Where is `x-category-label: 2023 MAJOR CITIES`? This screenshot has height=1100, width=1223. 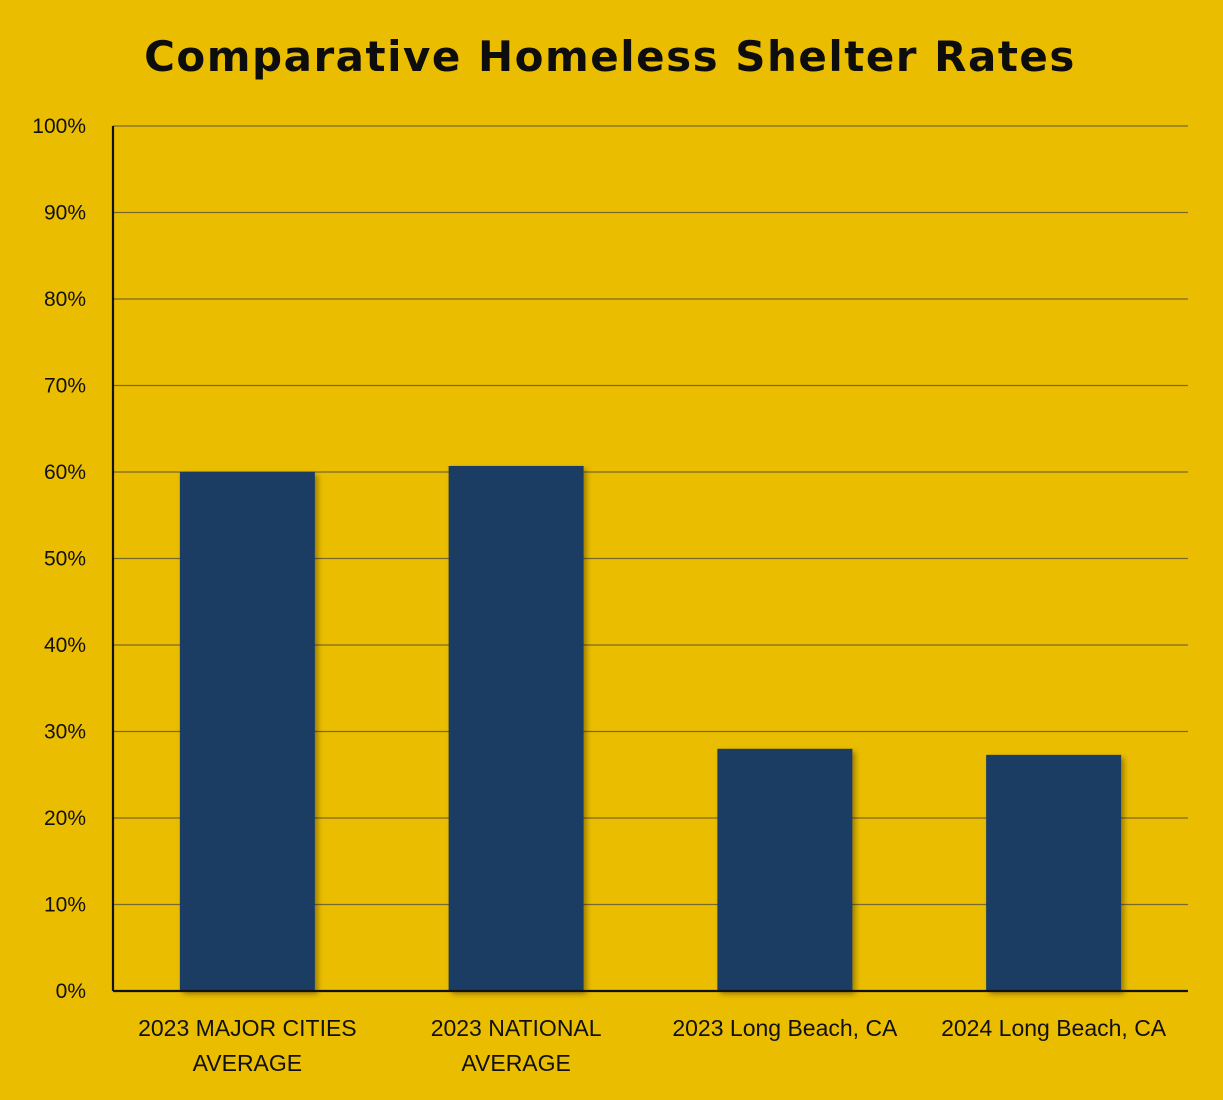
x-category-label: 2023 MAJOR CITIES is located at coordinates (247, 1028).